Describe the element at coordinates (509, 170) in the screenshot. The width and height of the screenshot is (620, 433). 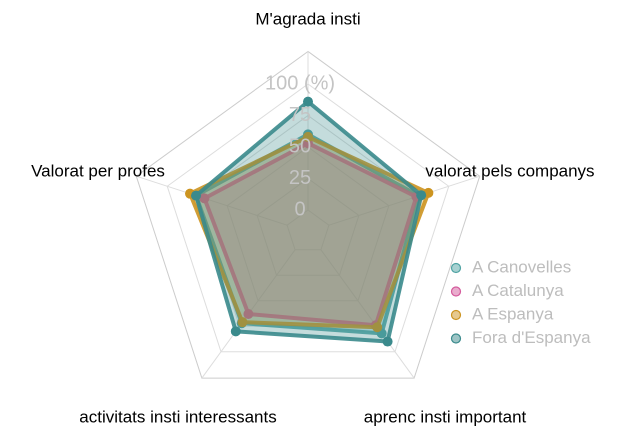
I see `axis-label: valorat pels companys` at that location.